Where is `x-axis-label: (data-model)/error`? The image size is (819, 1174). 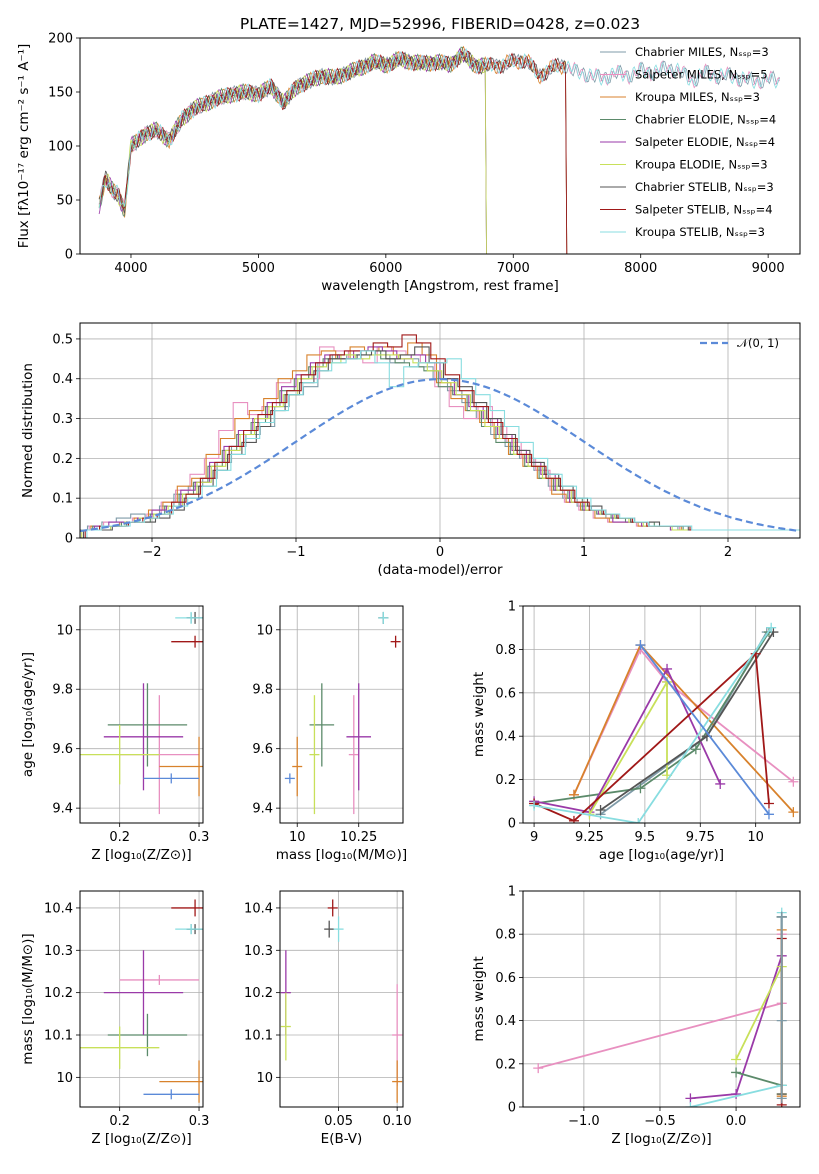
x-axis-label: (data-model)/error is located at coordinates (440, 570).